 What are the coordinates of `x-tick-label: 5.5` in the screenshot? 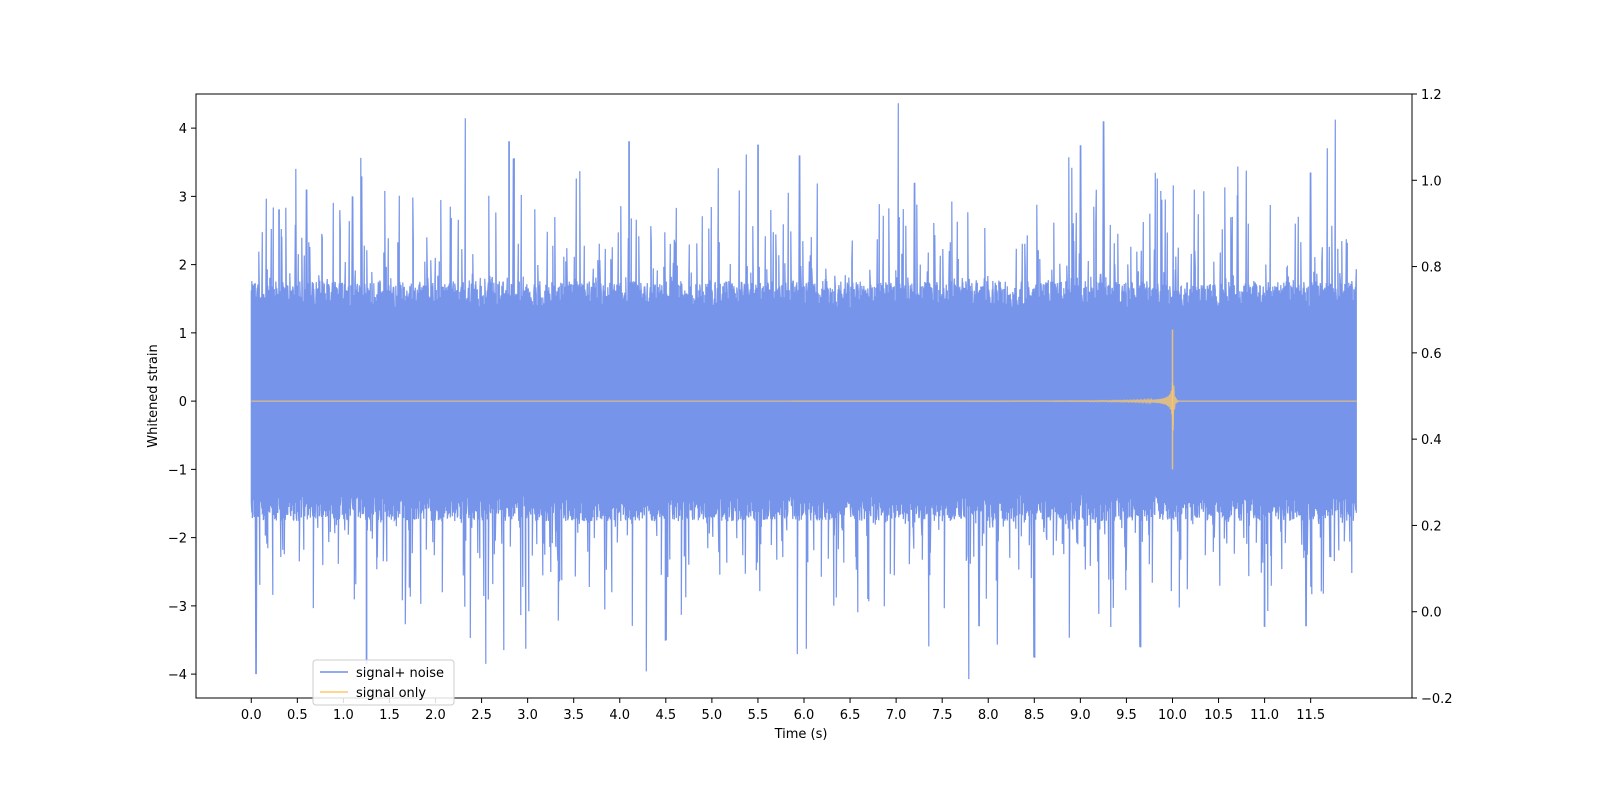 It's located at (758, 715).